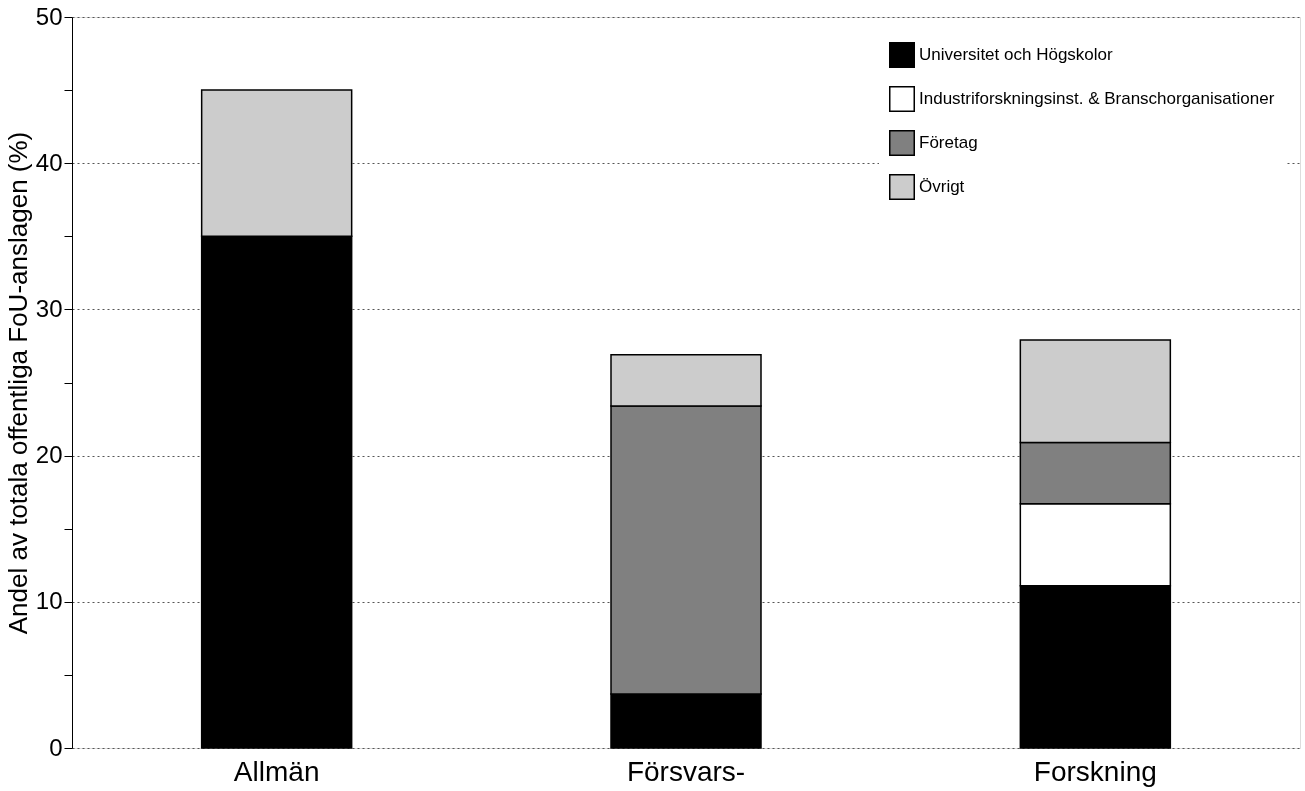  Describe the element at coordinates (49, 16) in the screenshot. I see `y-tick-label: 50` at that location.